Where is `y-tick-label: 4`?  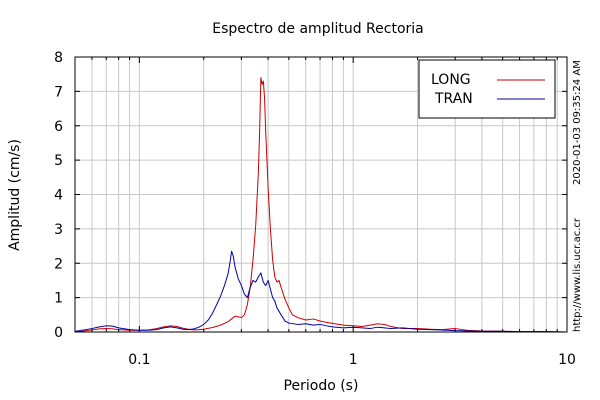
y-tick-label: 4 is located at coordinates (58, 196).